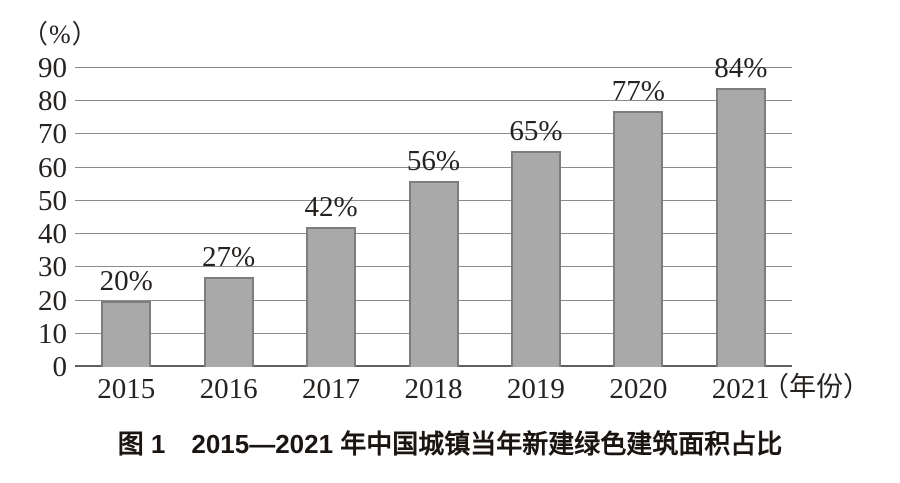 Image resolution: width=900 pixels, height=483 pixels. Describe the element at coordinates (60, 34) in the screenshot. I see `y-axis-unit-label: （%）` at that location.